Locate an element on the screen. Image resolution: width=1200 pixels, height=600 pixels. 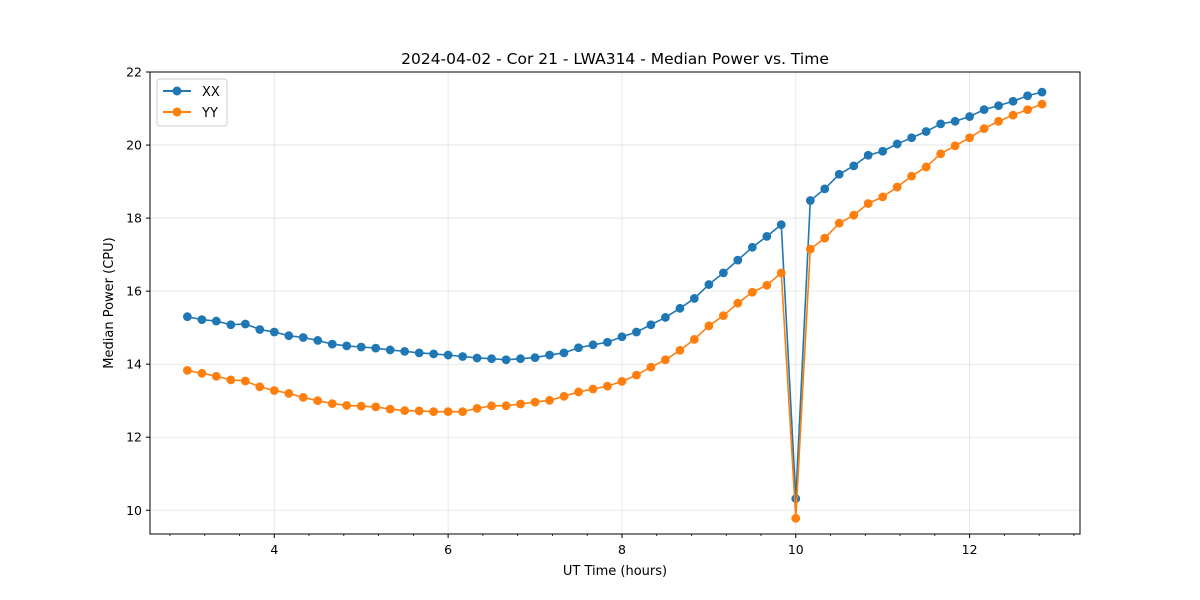
x-tick-label: 4 is located at coordinates (274, 549).